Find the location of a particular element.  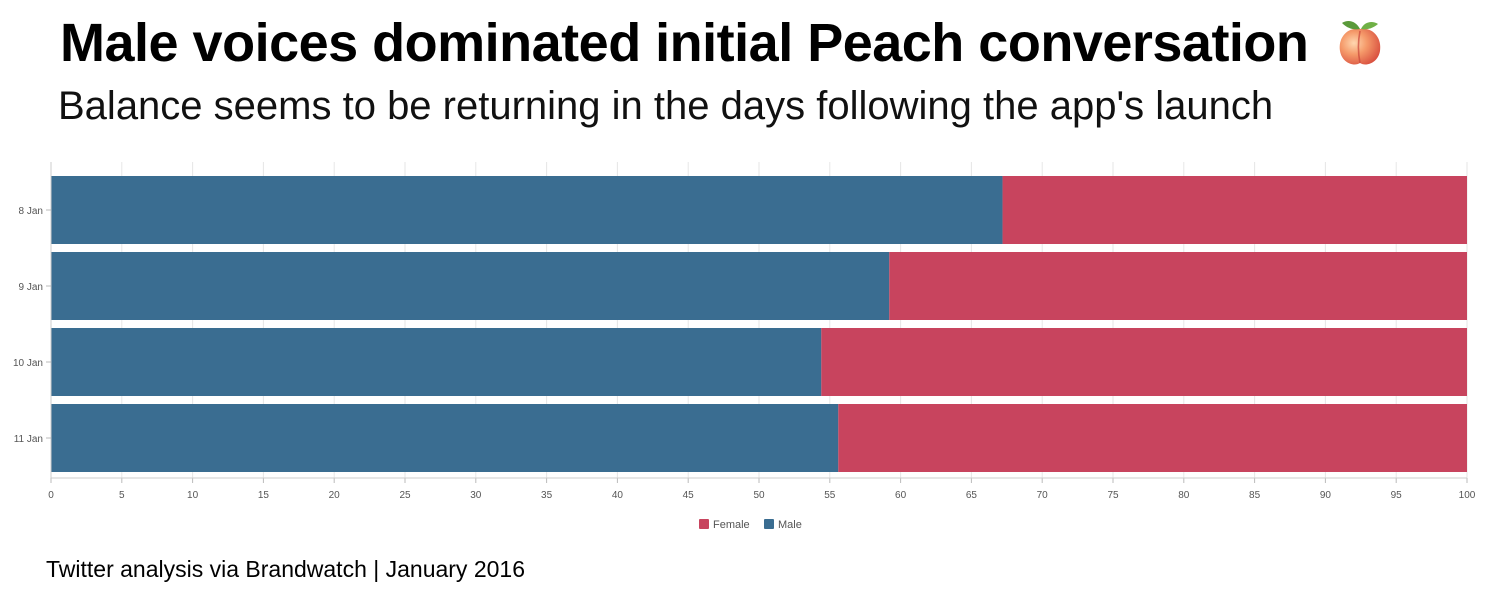

y-tick-label: 10 Jan is located at coordinates (28, 363).